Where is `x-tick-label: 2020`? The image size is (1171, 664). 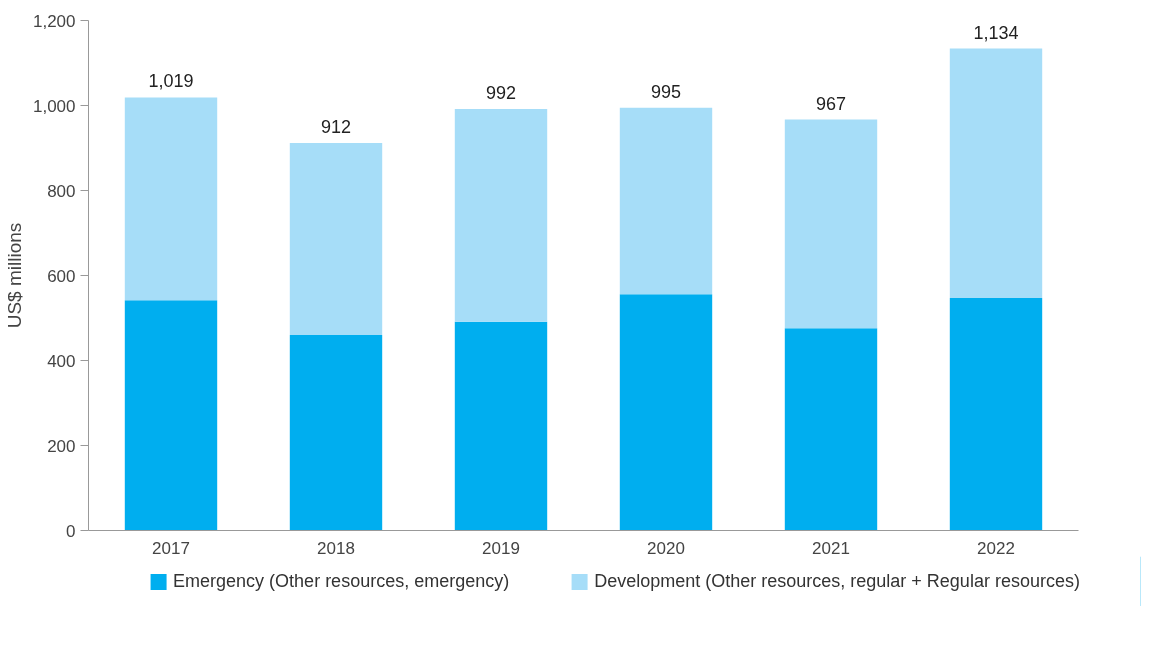
x-tick-label: 2020 is located at coordinates (666, 548).